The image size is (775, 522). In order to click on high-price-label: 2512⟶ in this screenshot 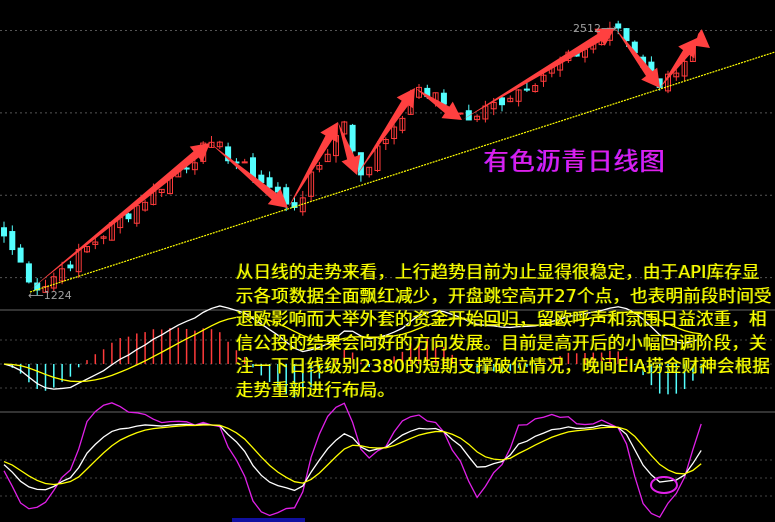, I will do `click(595, 28)`.